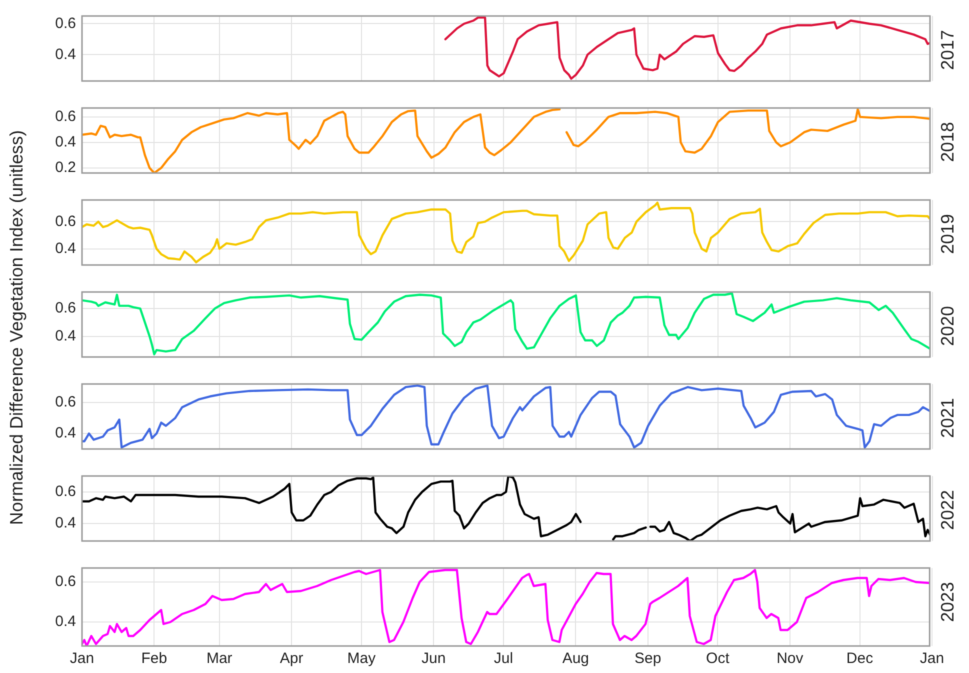 The width and height of the screenshot is (969, 673). What do you see at coordinates (292, 659) in the screenshot?
I see `x-tick-label: Apr` at bounding box center [292, 659].